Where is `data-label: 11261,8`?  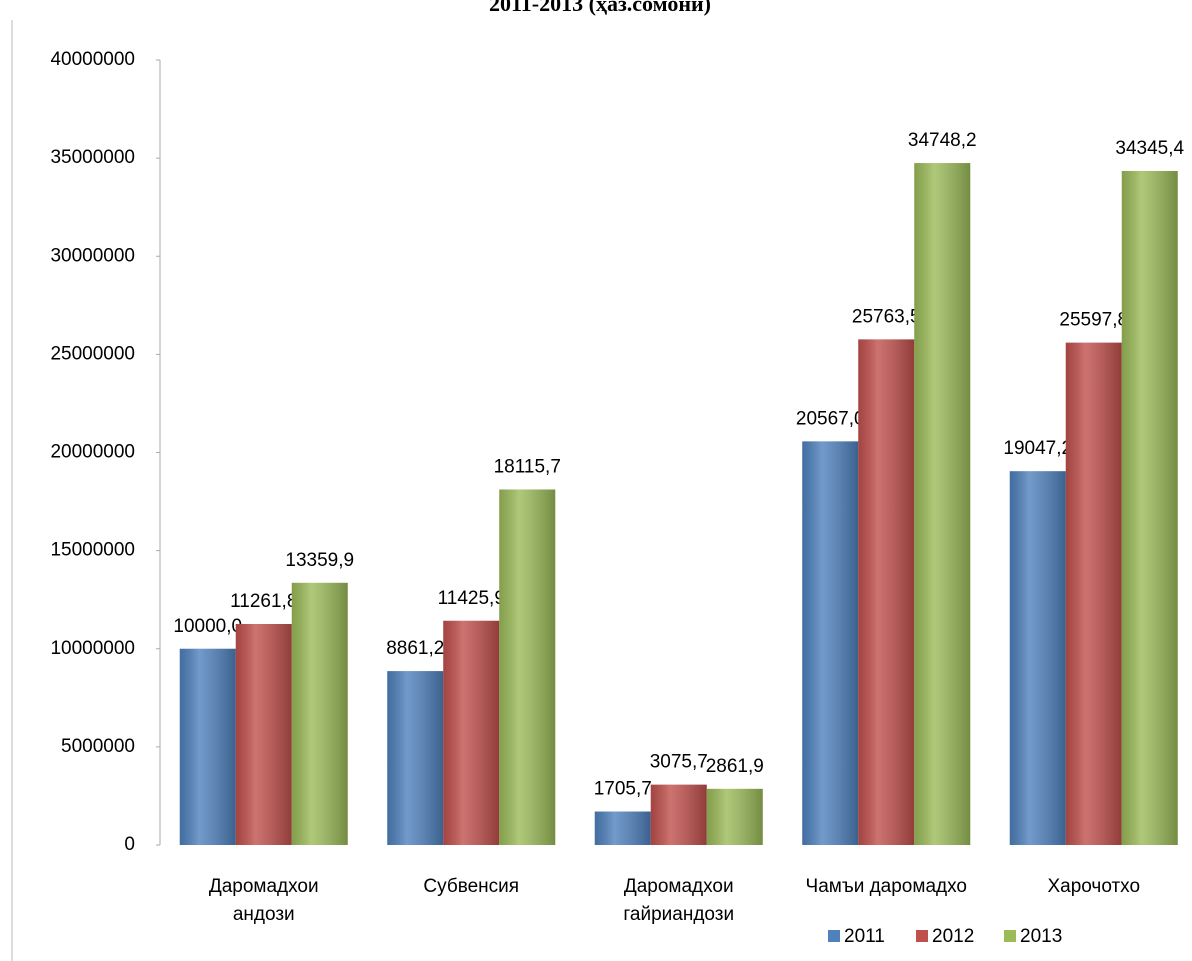
data-label: 11261,8 is located at coordinates (263, 601).